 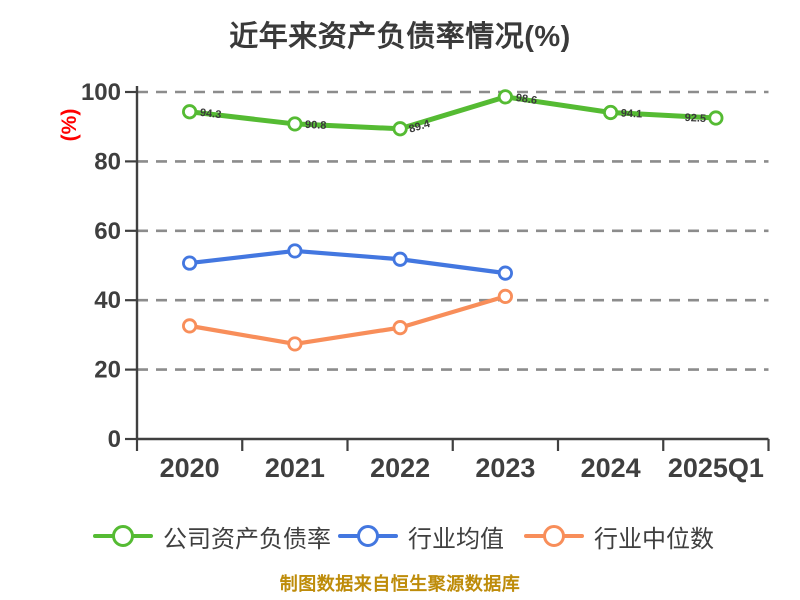 I want to click on y-tick-label: 100, so click(x=101, y=92).